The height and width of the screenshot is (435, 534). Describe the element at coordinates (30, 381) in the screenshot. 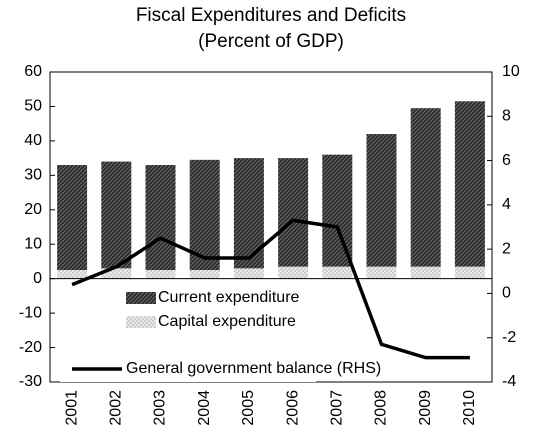

I see `y-tick-label: -30` at that location.